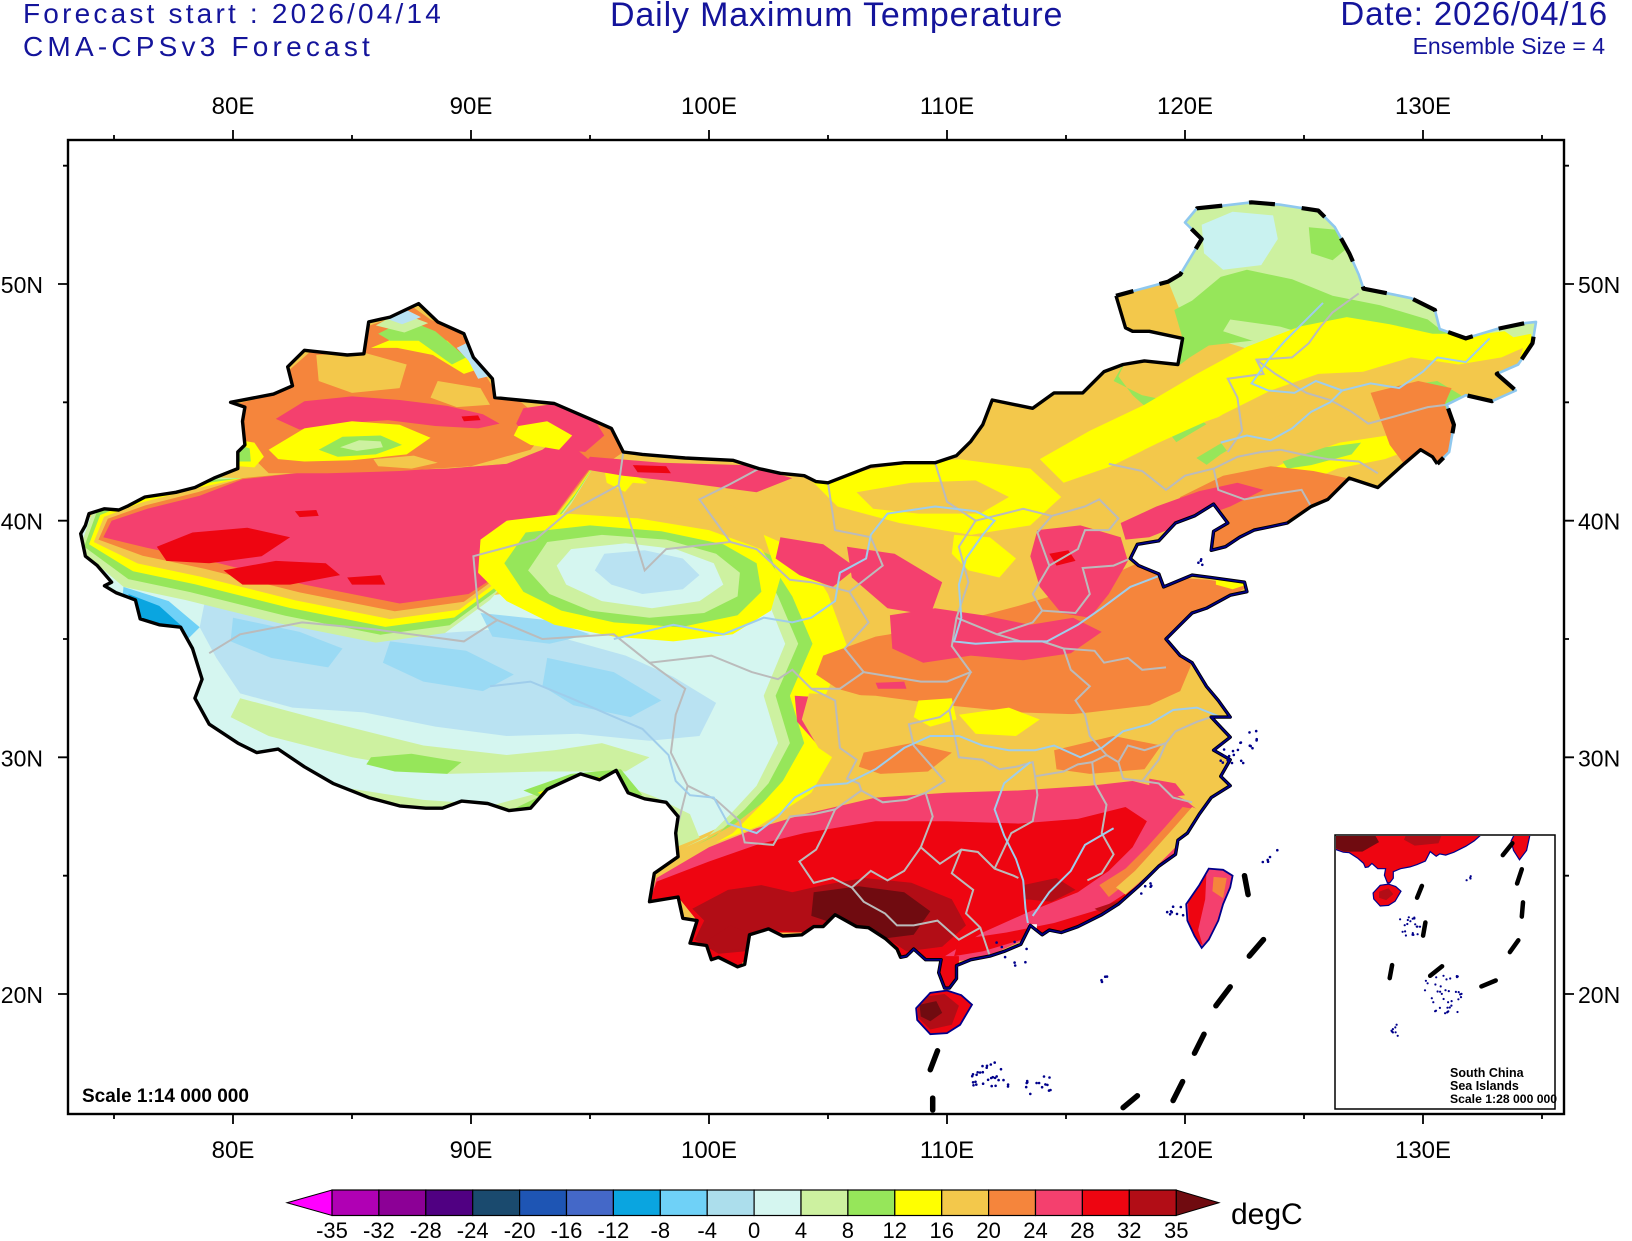 Image resolution: width=1632 pixels, height=1241 pixels. I want to click on svg-text: -28, so click(426, 1229).